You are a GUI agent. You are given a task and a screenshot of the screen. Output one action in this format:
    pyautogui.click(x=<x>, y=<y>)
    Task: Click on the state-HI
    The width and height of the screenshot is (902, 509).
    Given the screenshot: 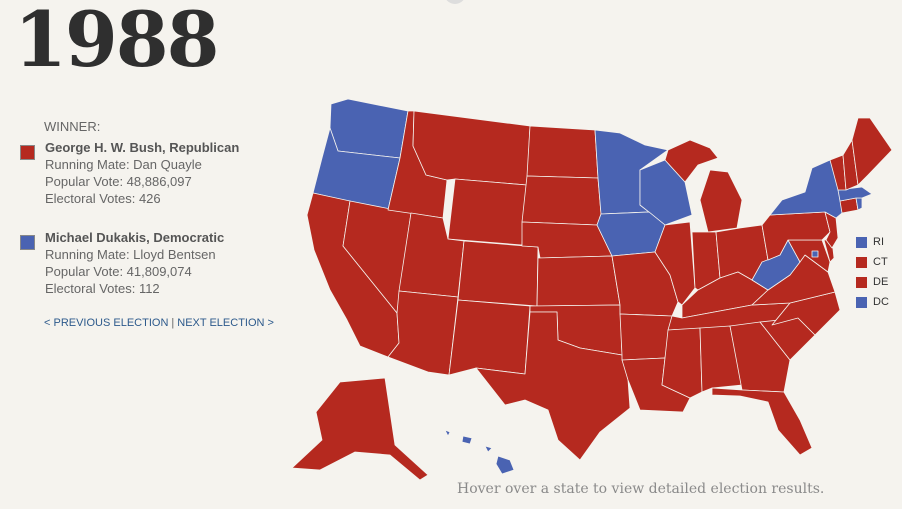 What is the action you would take?
    pyautogui.click(x=479, y=452)
    